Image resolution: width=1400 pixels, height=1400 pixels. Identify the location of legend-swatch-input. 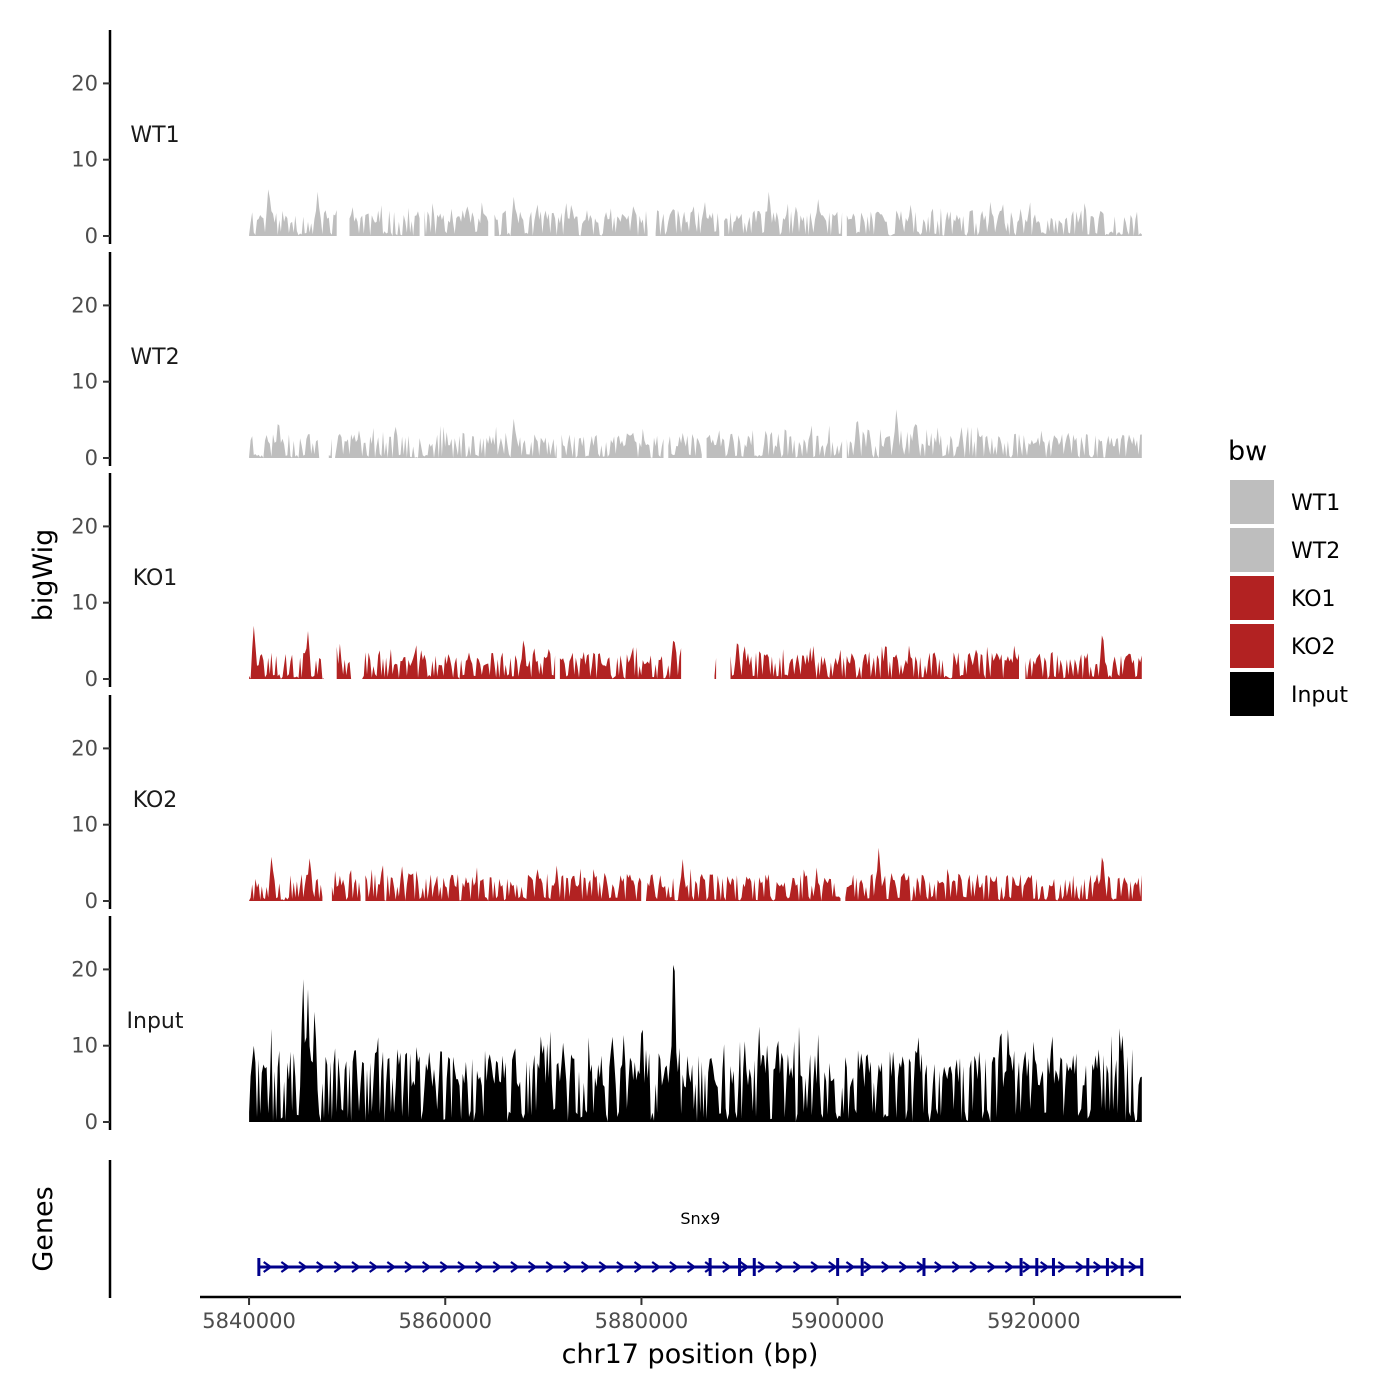
(1252, 694).